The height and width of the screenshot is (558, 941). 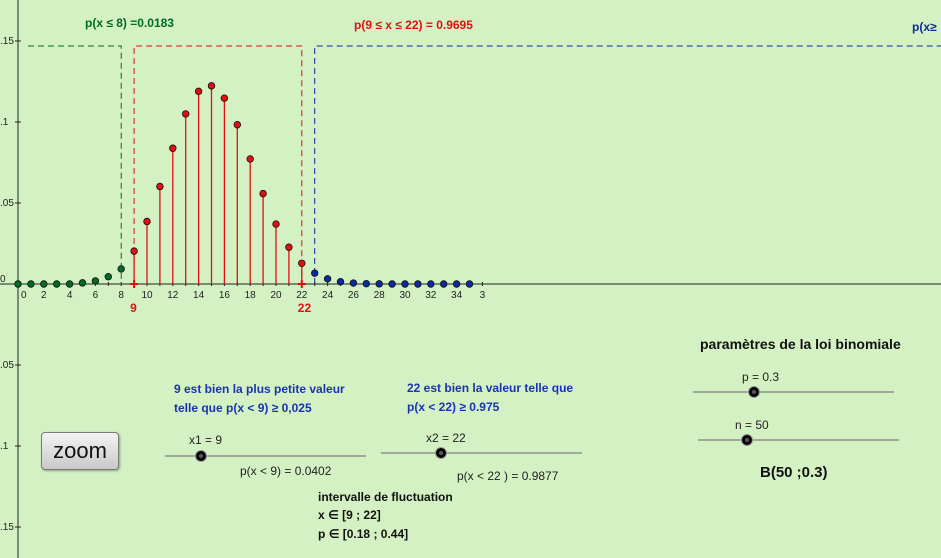 I want to click on x-tick-label: 26, so click(x=354, y=295).